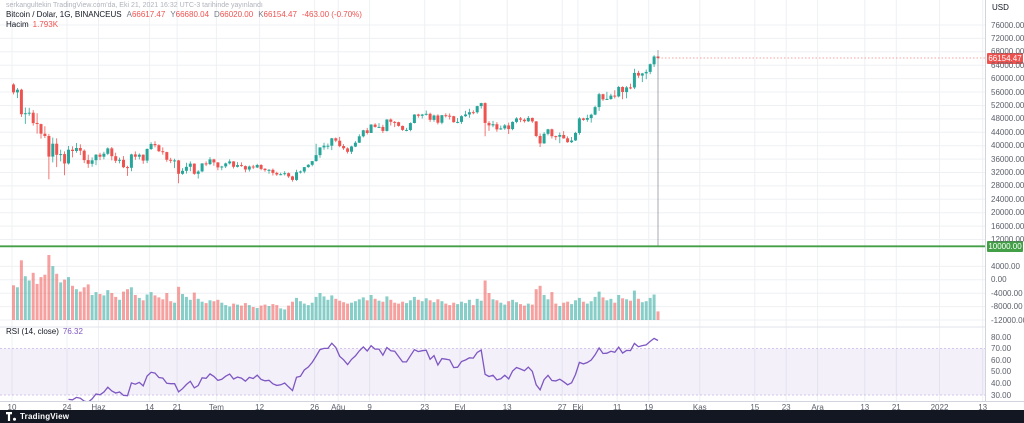  Describe the element at coordinates (1001, 383) in the screenshot. I see `rsi-axis-label: 40.00` at that location.